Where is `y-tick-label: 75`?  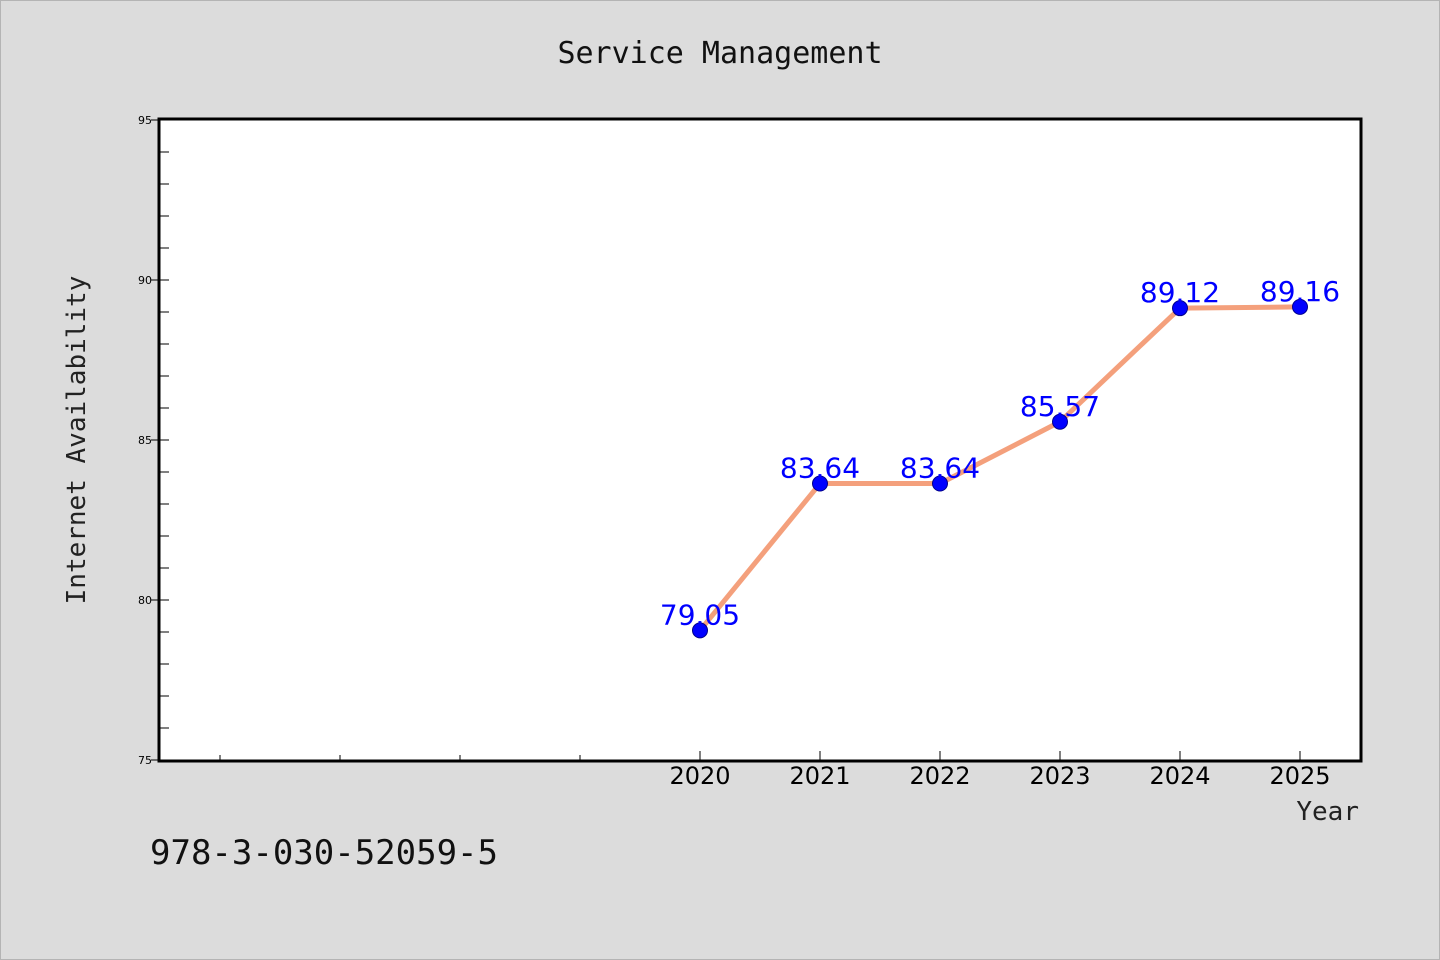 y-tick-label: 75 is located at coordinates (145, 760).